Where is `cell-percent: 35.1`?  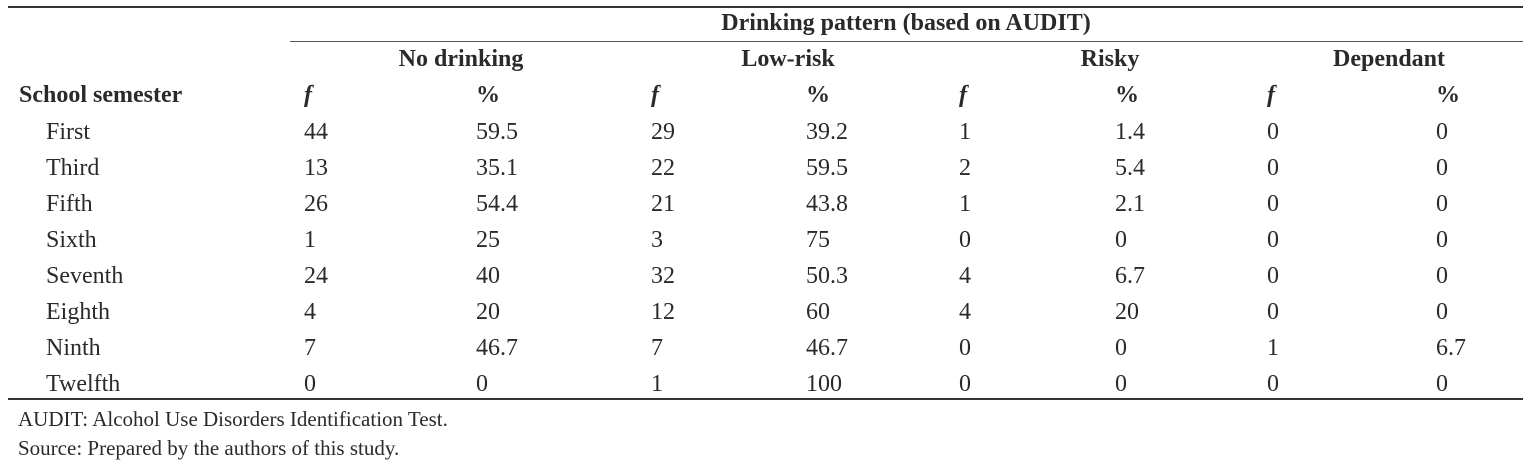 cell-percent: 35.1 is located at coordinates (497, 168).